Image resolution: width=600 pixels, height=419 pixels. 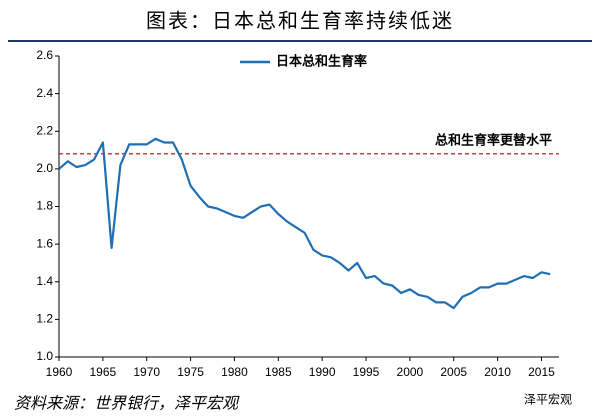 What do you see at coordinates (366, 372) in the screenshot?
I see `x-tick-label: 1995` at bounding box center [366, 372].